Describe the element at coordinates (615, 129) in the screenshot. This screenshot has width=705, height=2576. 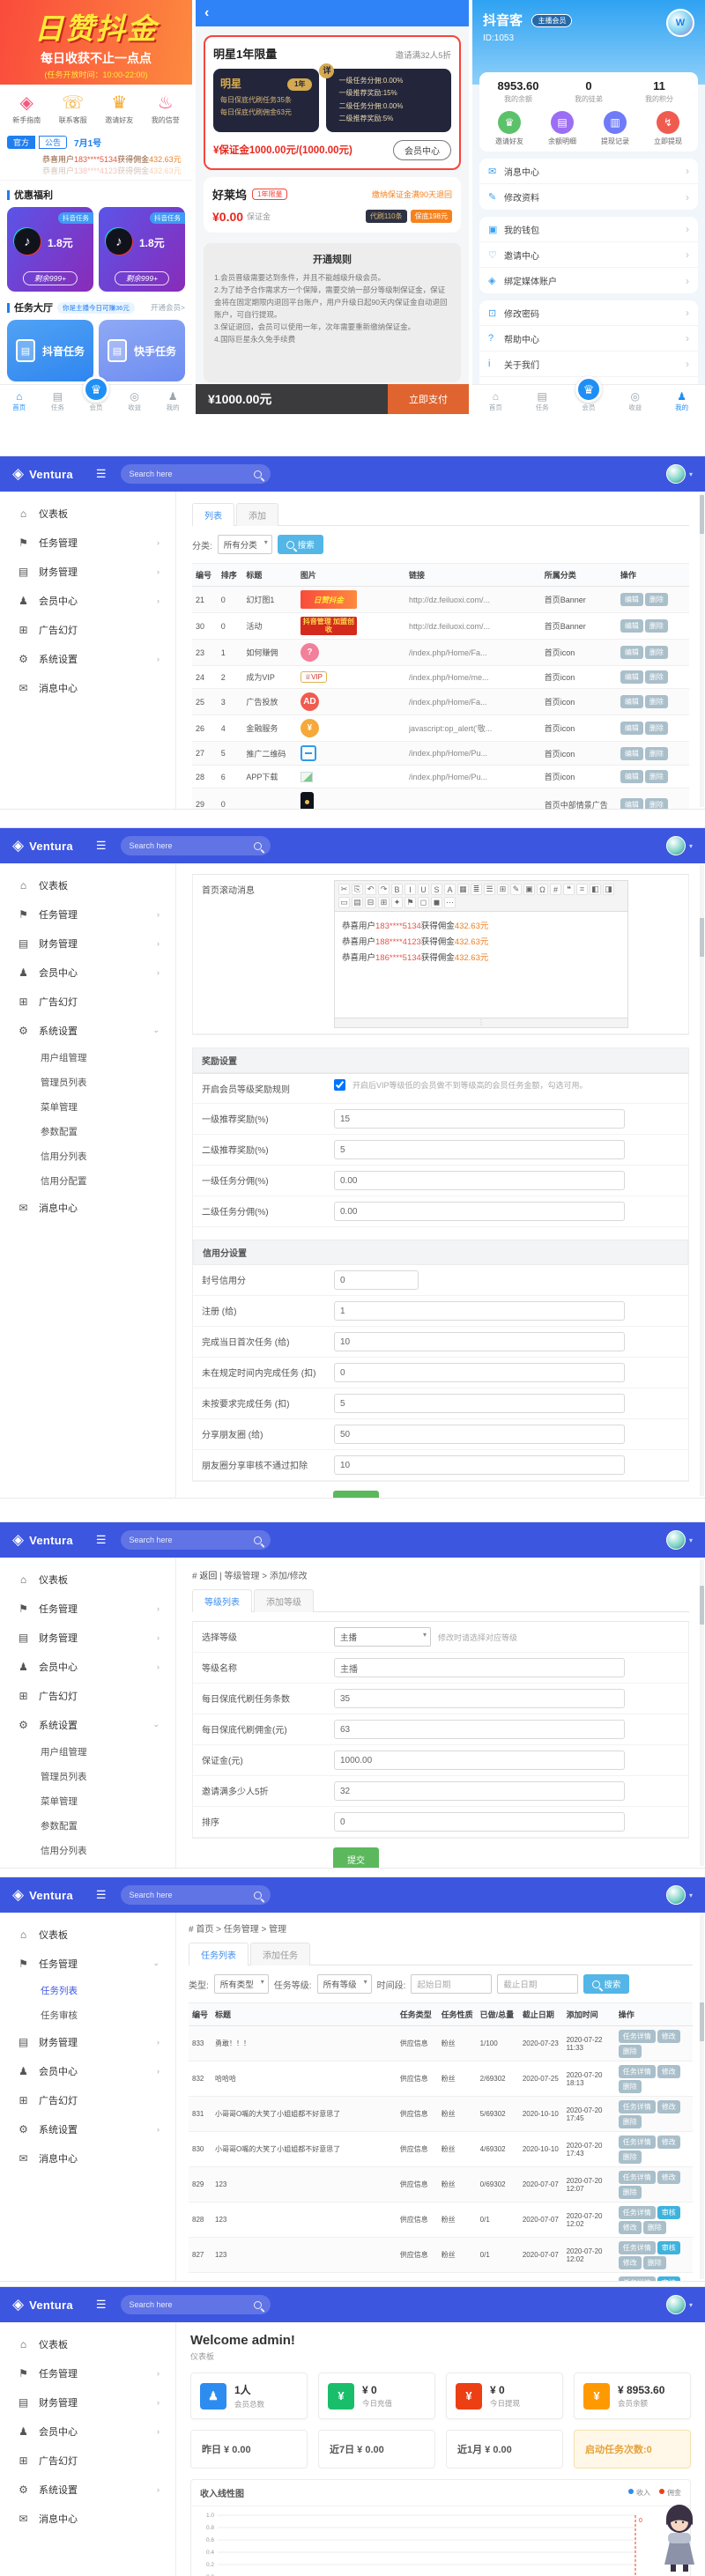
I see `action-提现记录: ▥ 提现记录` at that location.